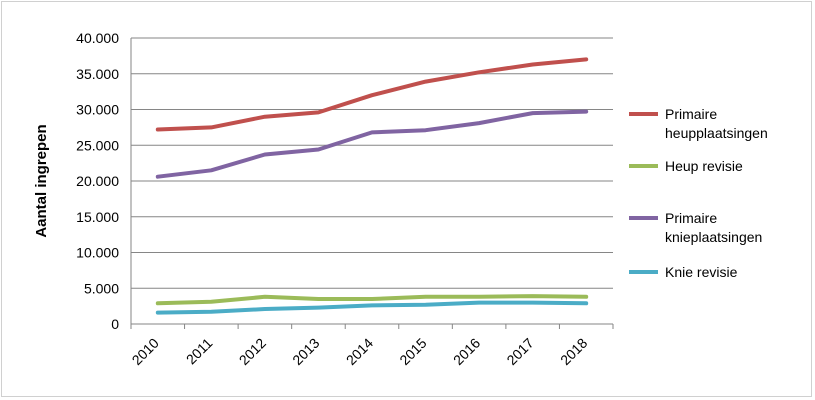  Describe the element at coordinates (412, 351) in the screenshot. I see `x-tick-label: 2015` at that location.